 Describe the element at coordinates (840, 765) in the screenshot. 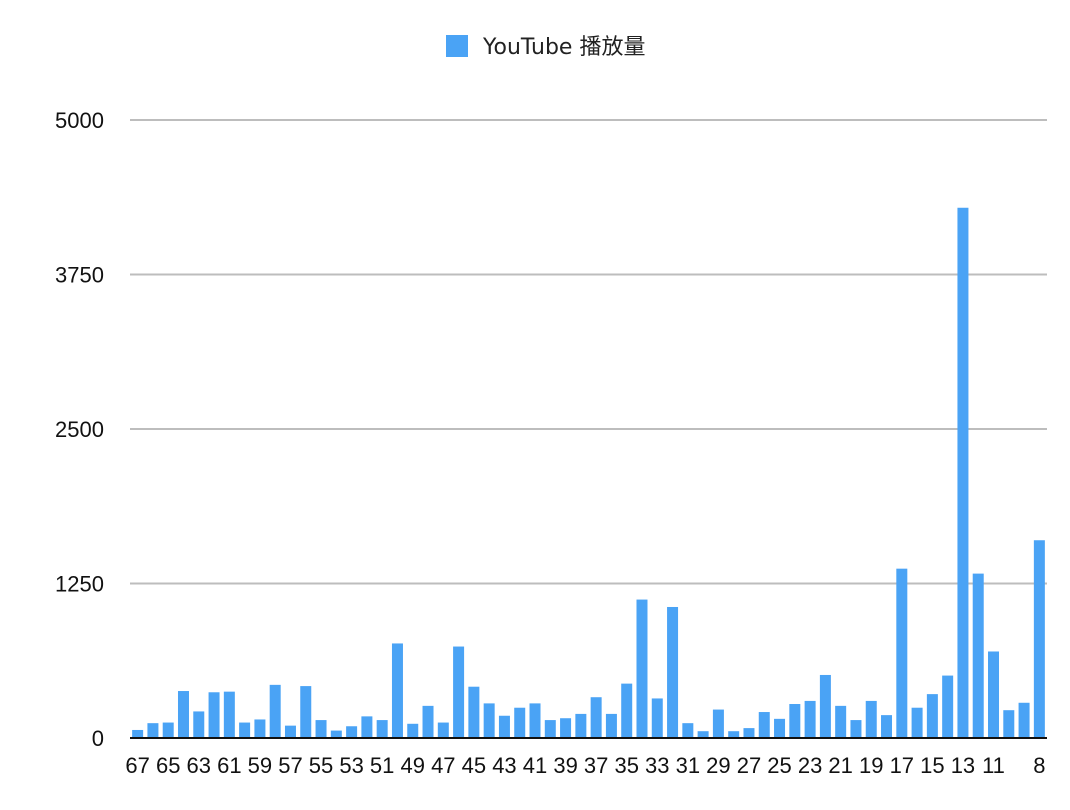

I see `x-tick-label: 21` at that location.